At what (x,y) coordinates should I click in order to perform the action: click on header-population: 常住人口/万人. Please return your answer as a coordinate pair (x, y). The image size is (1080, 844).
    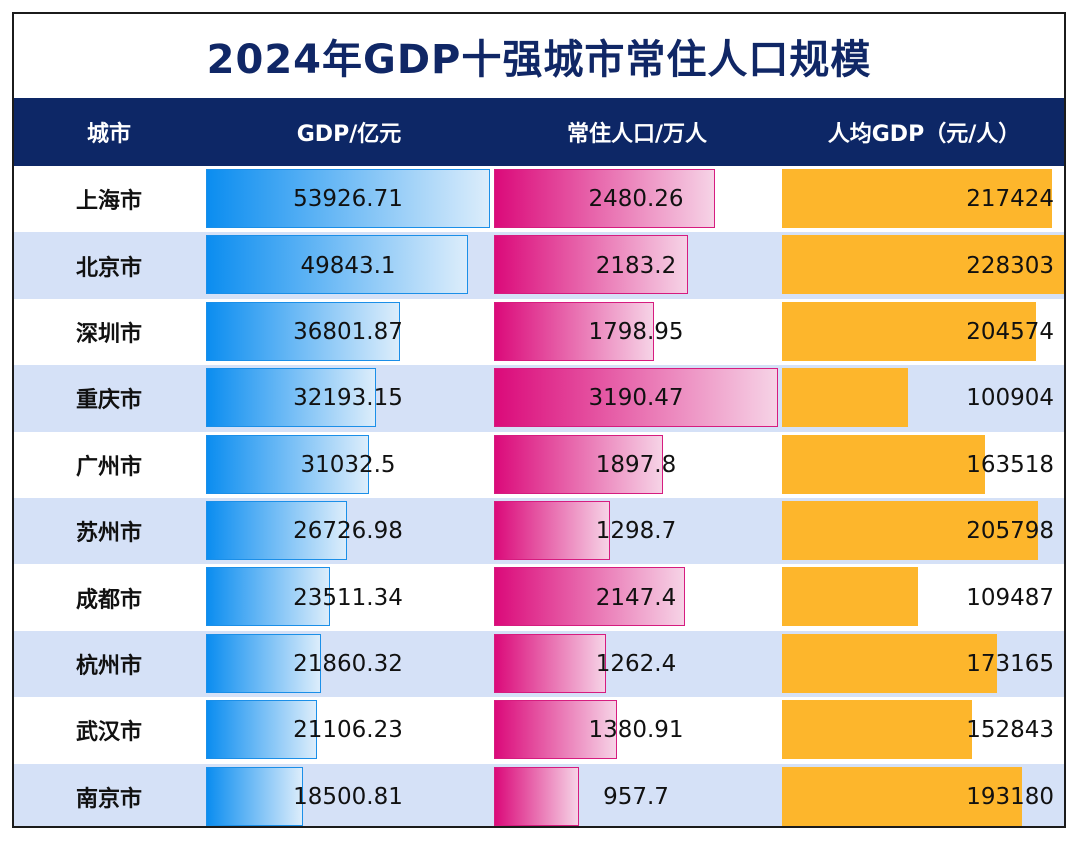
    Looking at the image, I should click on (637, 134).